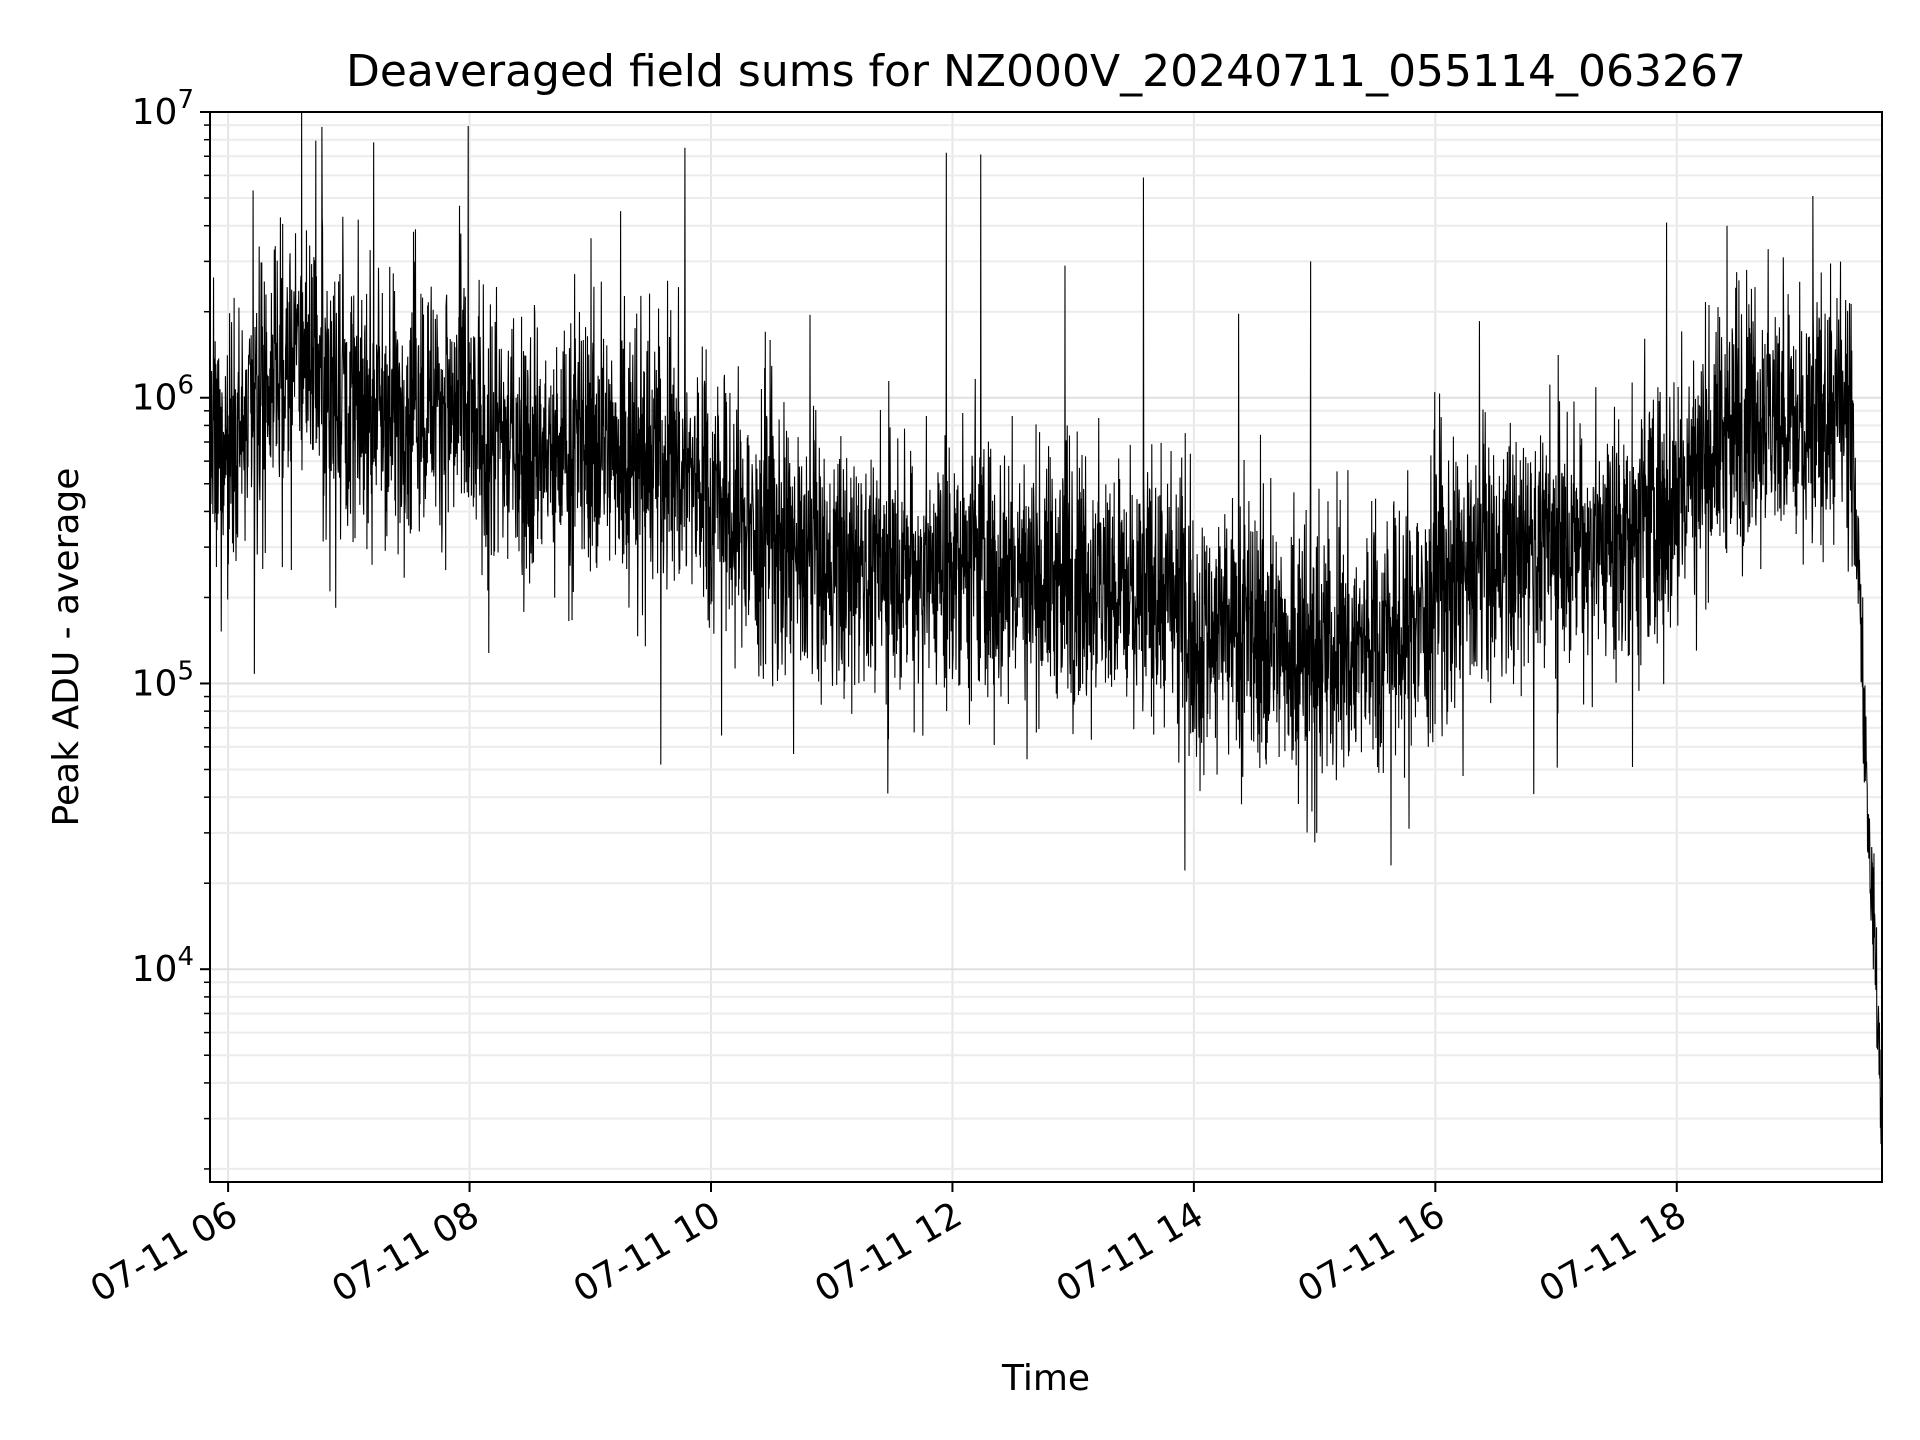 The height and width of the screenshot is (1440, 1920). I want to click on y-tick-exponent: 7, so click(185, 100).